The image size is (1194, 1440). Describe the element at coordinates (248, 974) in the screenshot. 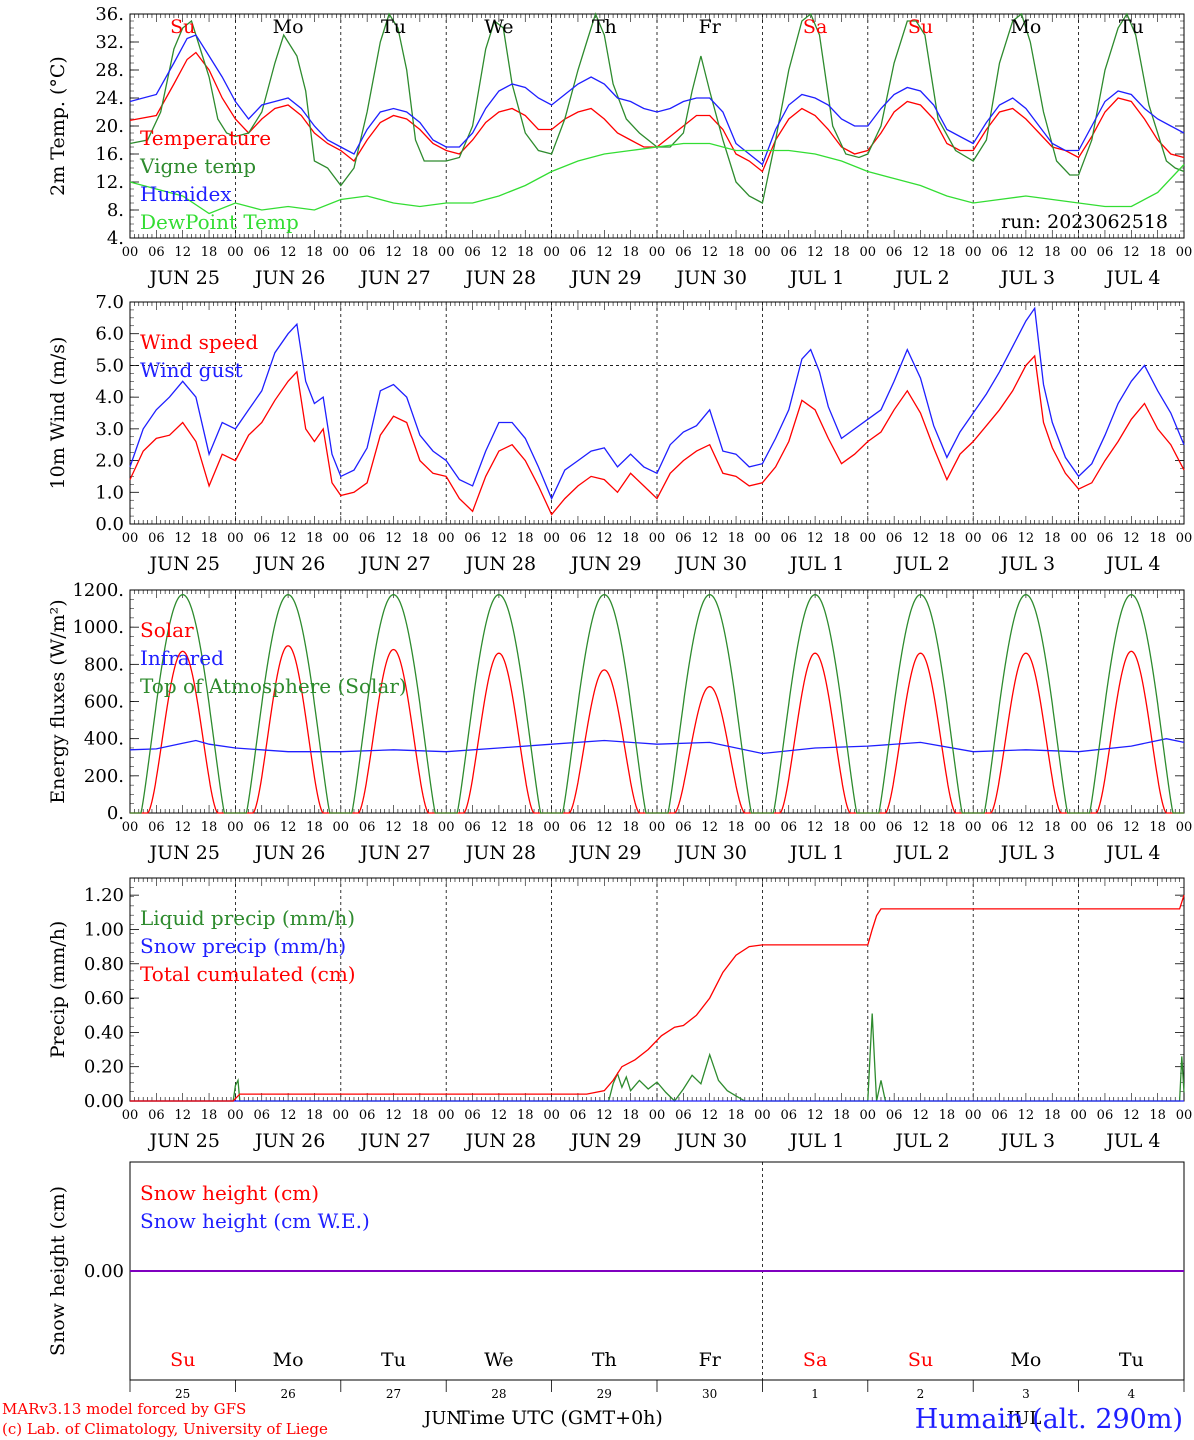

I see `chart-precip-legend-2: Total cumulated (cm)` at that location.